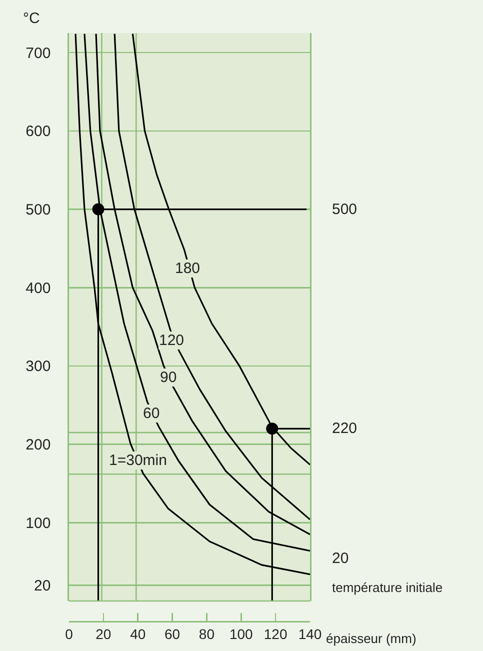  Describe the element at coordinates (172, 634) in the screenshot. I see `x-tick-label: 60` at that location.